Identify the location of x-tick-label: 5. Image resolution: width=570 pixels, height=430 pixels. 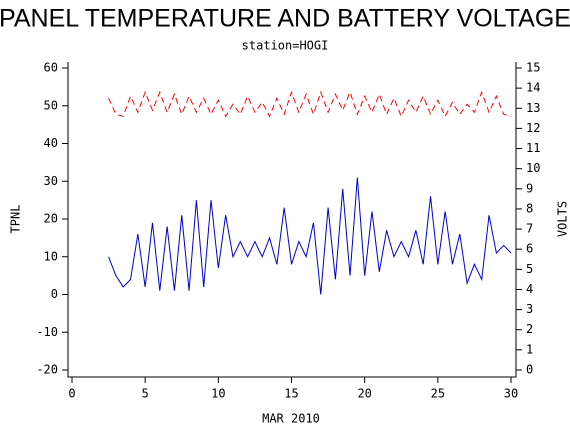
(145, 394).